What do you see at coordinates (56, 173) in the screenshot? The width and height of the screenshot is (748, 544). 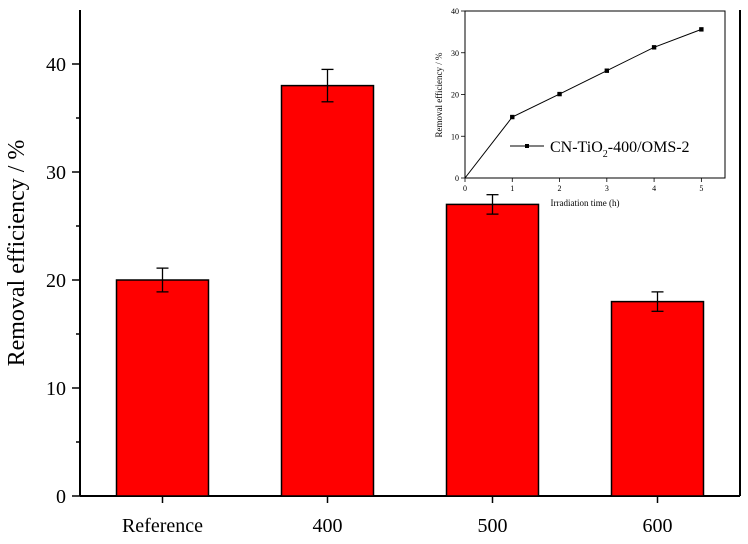 I see `main-y-tick-label: 30` at bounding box center [56, 173].